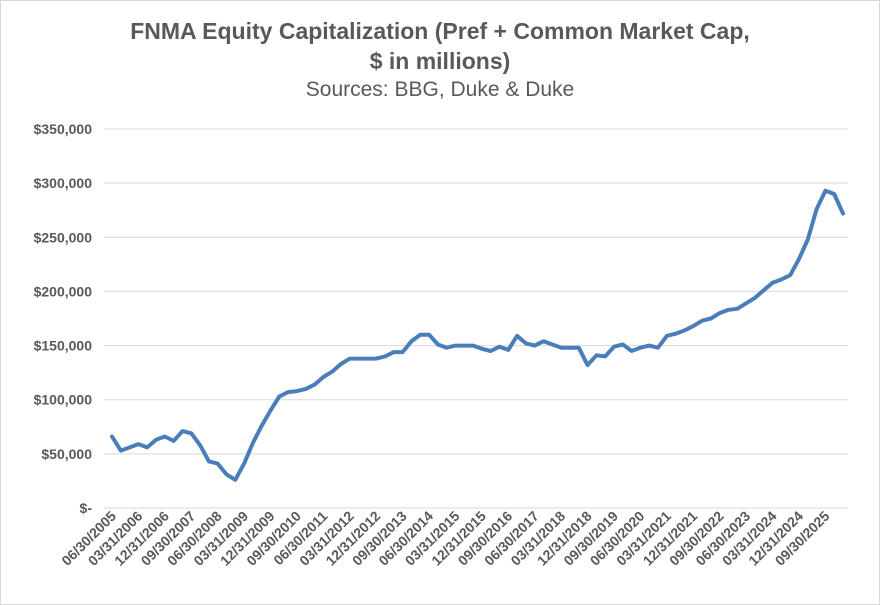  Describe the element at coordinates (440, 61) in the screenshot. I see `chart-title-line-2: $ in millions)` at that location.